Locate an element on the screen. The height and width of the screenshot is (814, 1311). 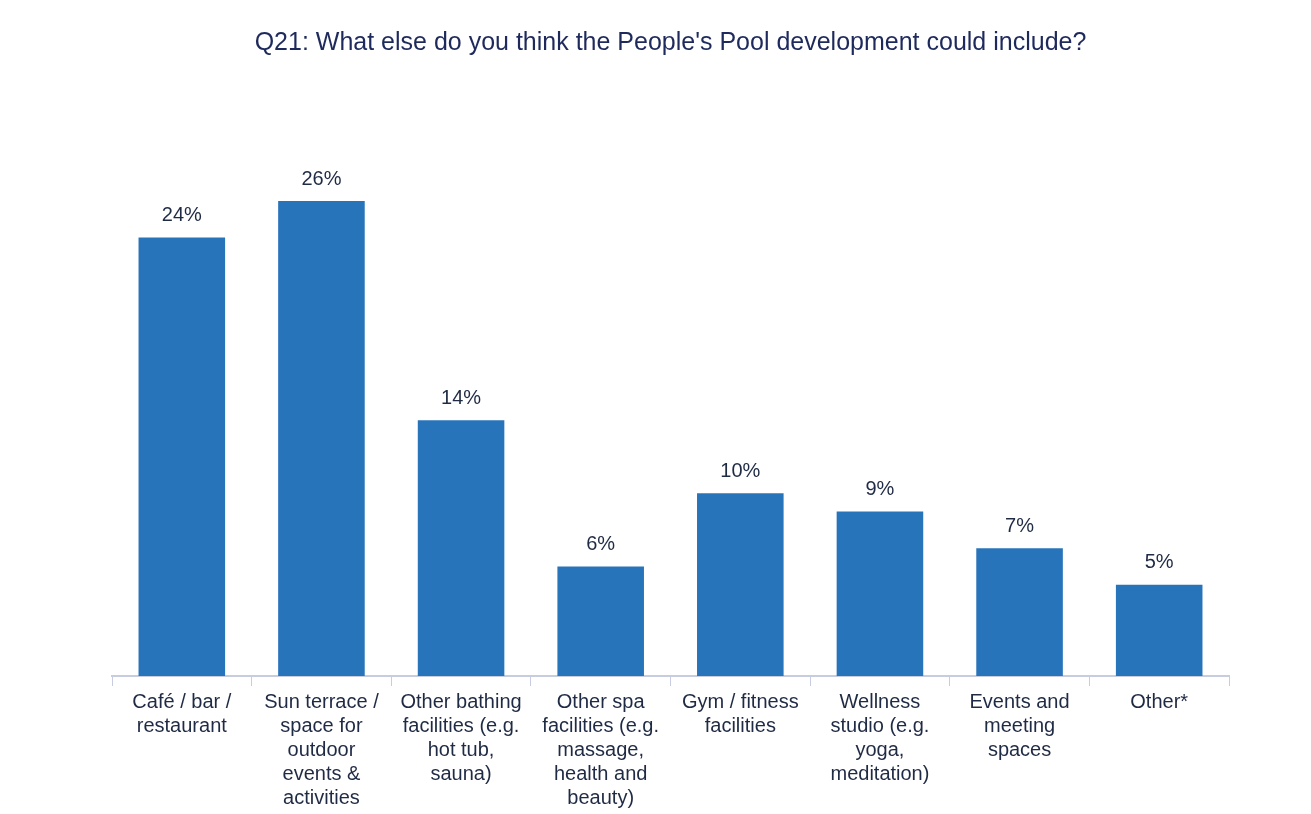
x-tick-label: Gym / fitness facilities is located at coordinates (740, 712).